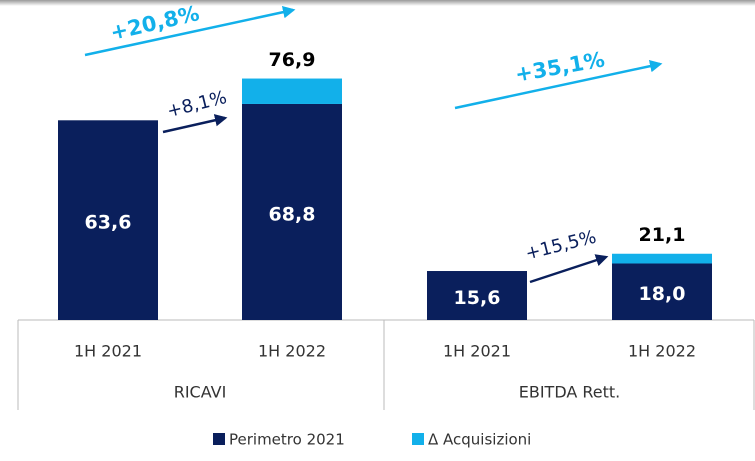 This screenshot has width=755, height=461. I want to click on total-label: 21,1, so click(662, 235).